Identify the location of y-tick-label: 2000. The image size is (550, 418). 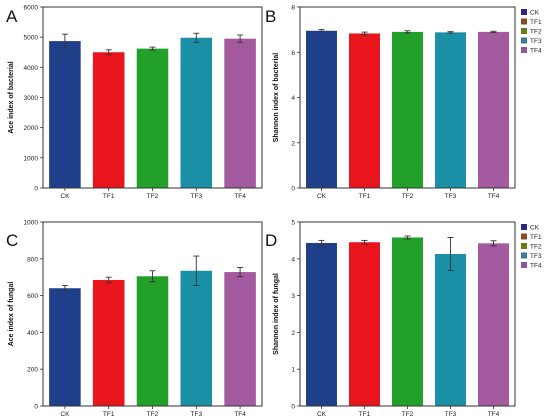
(31, 128).